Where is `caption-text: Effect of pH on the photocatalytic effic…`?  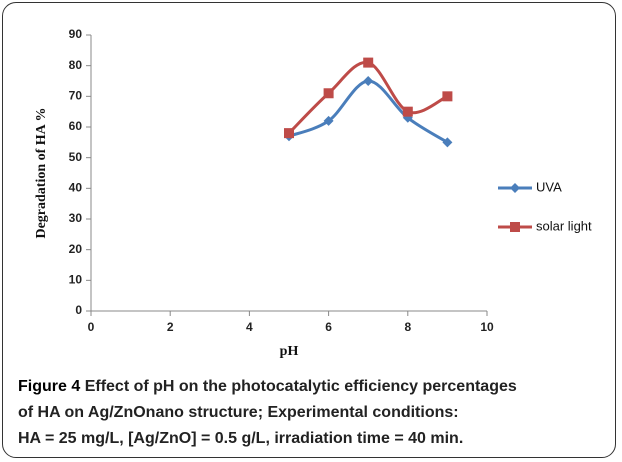
caption-text: Effect of pH on the photocatalytic effic… is located at coordinates (300, 386).